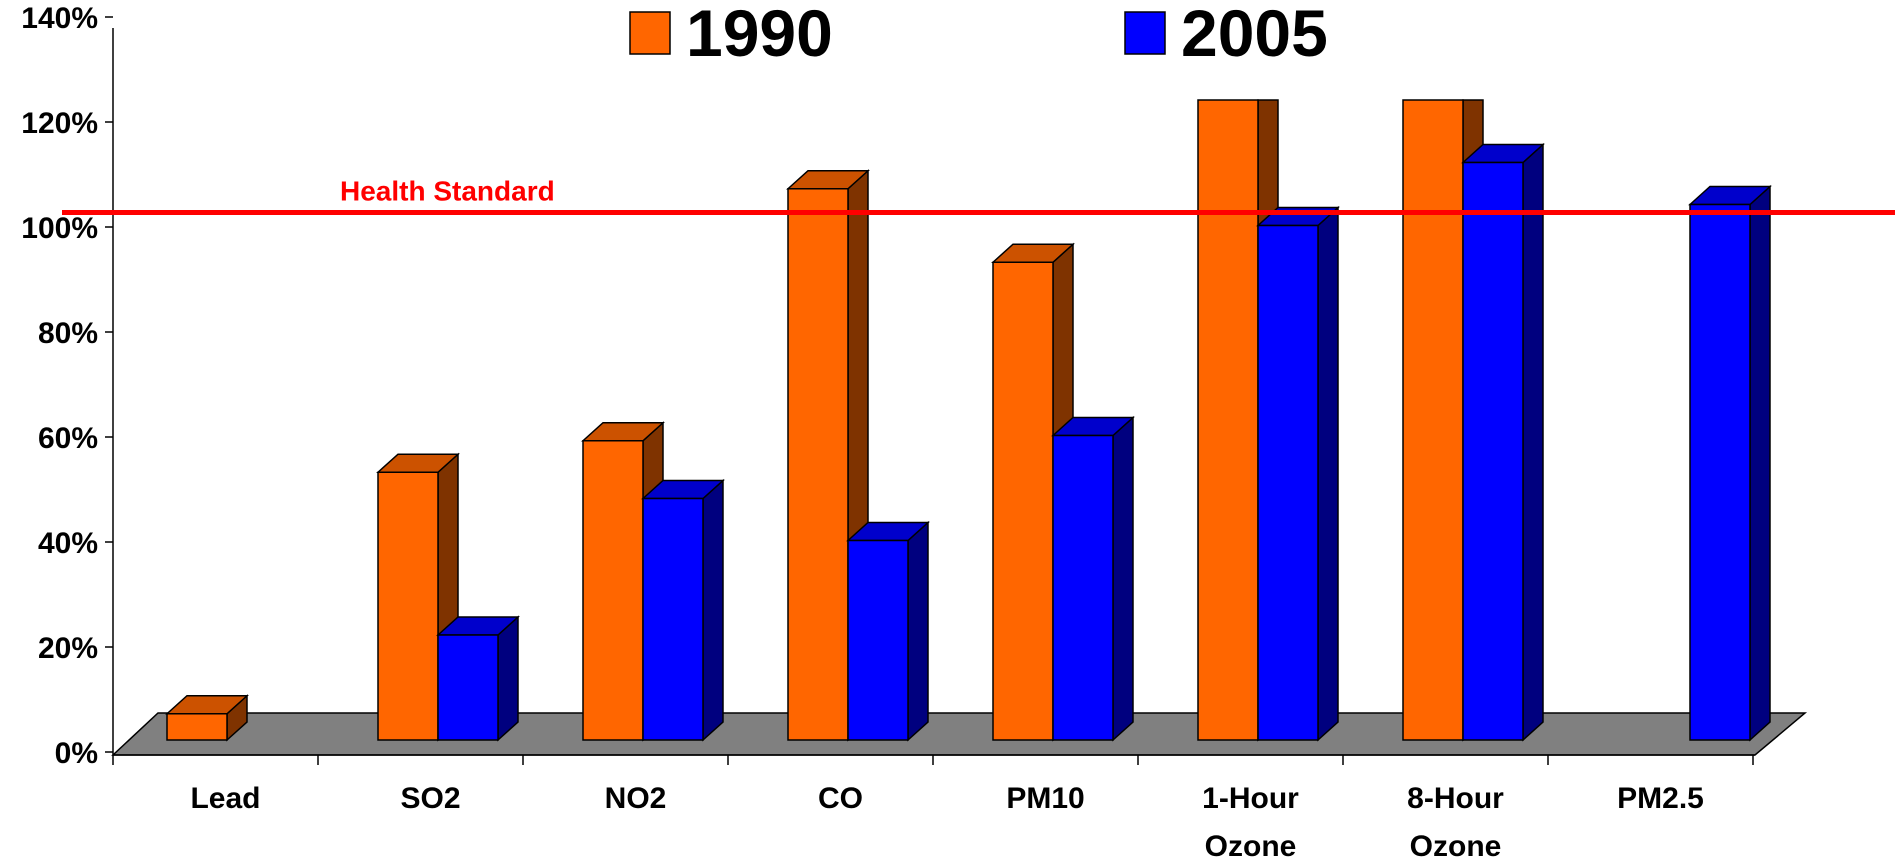 The image size is (1895, 862). I want to click on y-tick-label: 0%, so click(76, 753).